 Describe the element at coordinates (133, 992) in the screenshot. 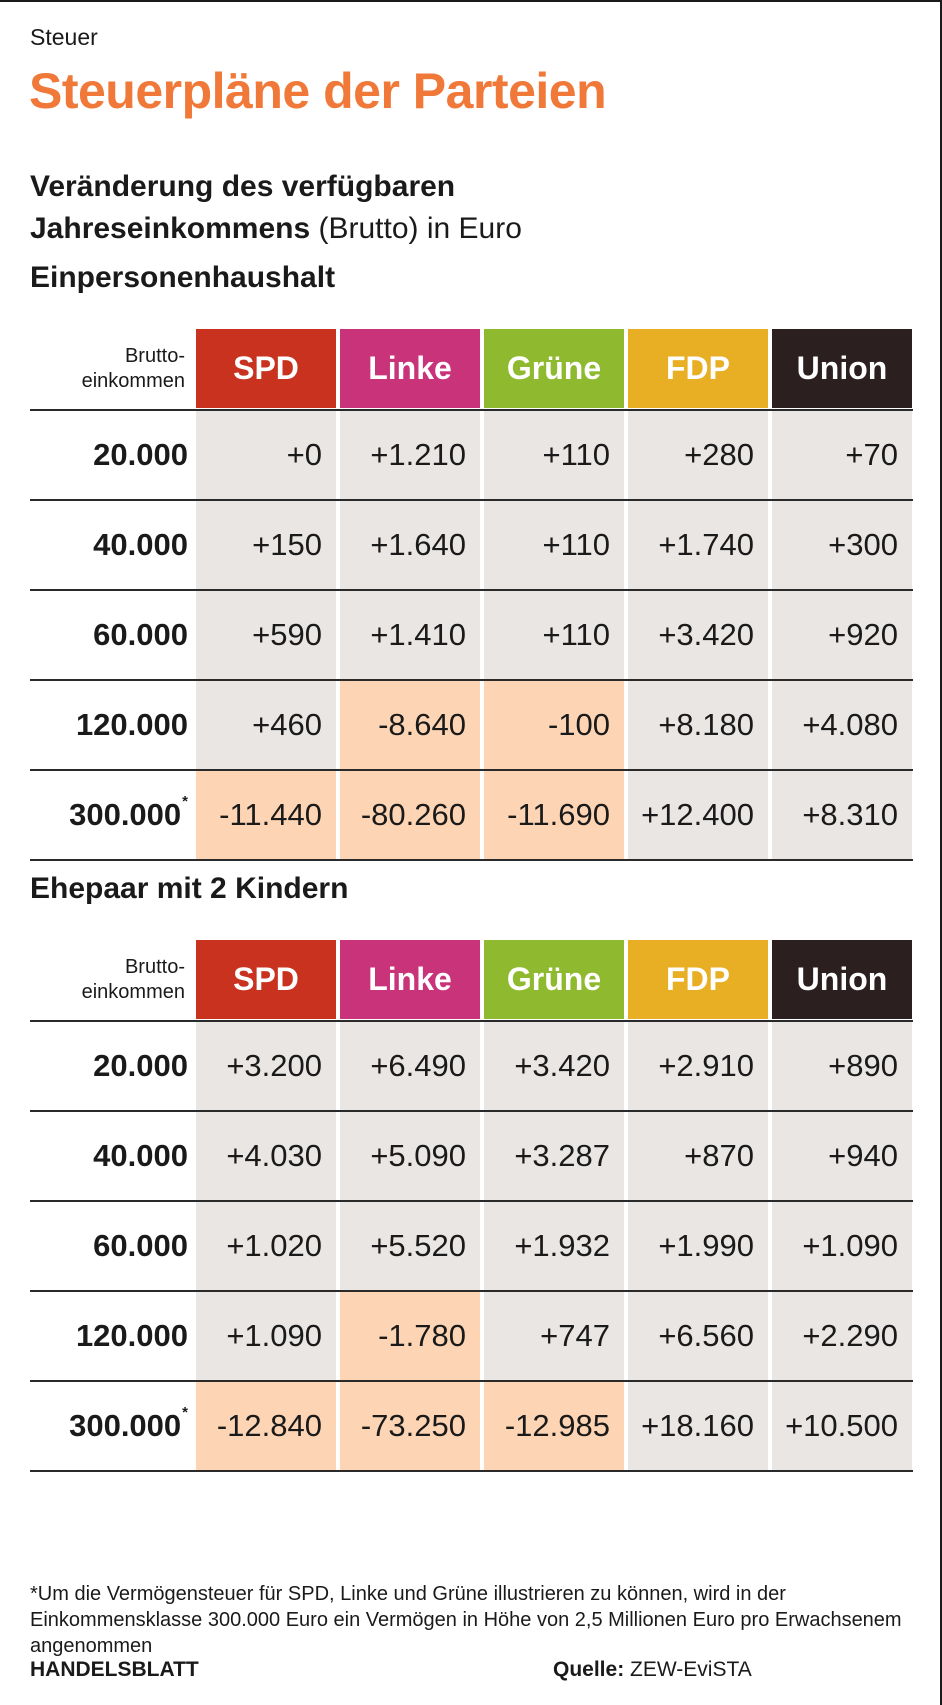

I see `row-header-line2: einkommen` at that location.